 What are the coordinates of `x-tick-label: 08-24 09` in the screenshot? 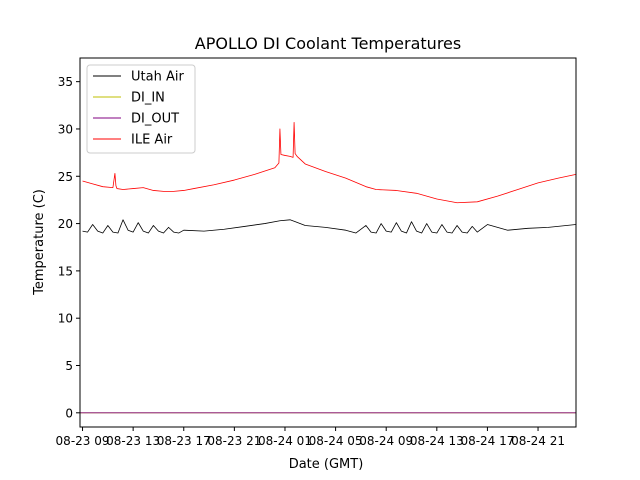 It's located at (386, 441).